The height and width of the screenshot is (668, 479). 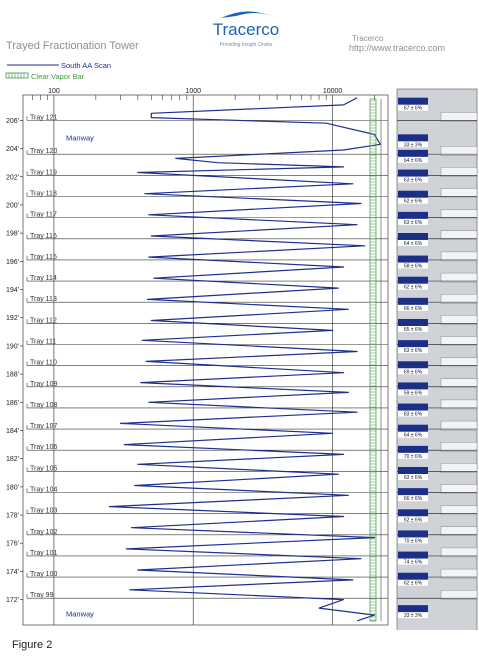 What do you see at coordinates (12, 318) in the screenshot?
I see `y-tick-label: 192'` at bounding box center [12, 318].